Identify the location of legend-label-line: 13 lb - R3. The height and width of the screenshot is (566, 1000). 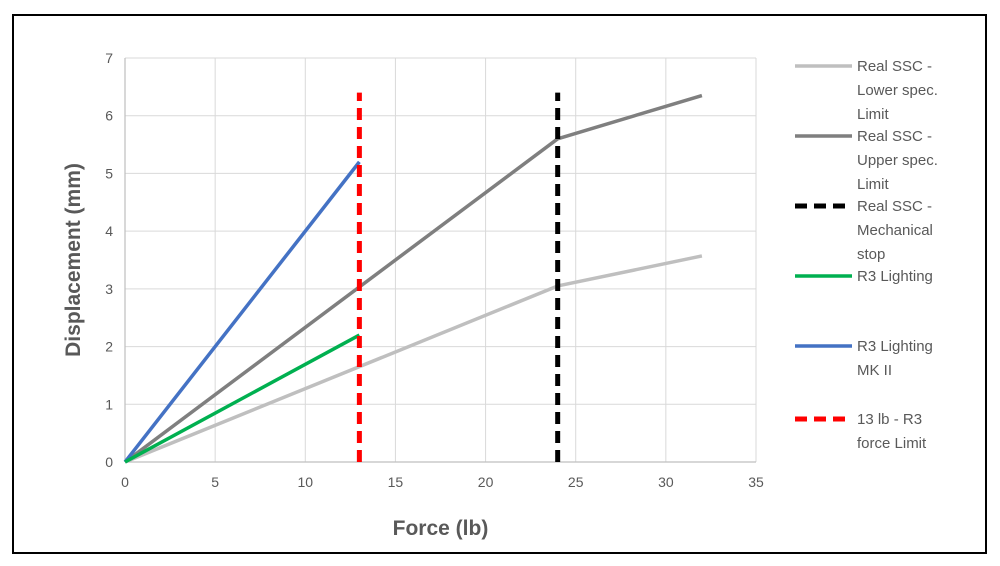
(889, 419).